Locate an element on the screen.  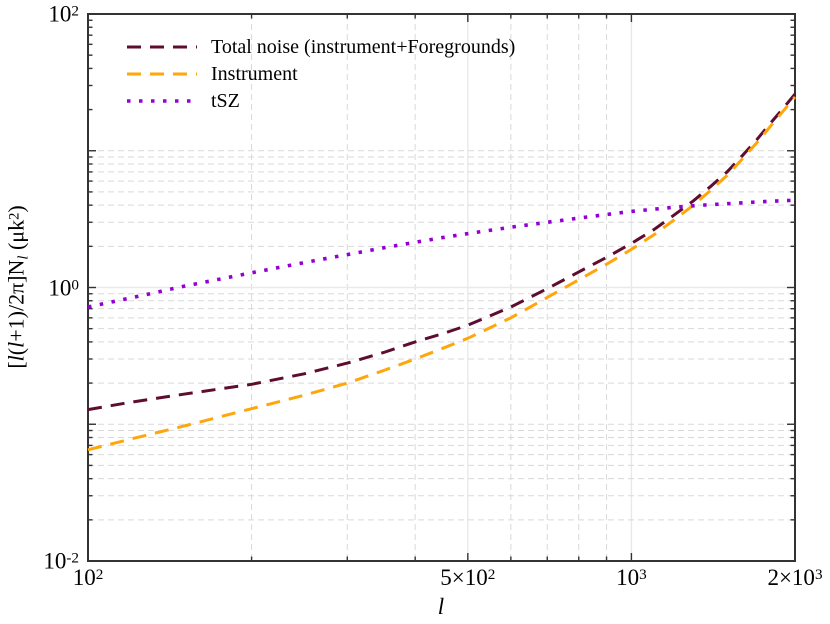
legend-label: tSZ is located at coordinates (225, 100).